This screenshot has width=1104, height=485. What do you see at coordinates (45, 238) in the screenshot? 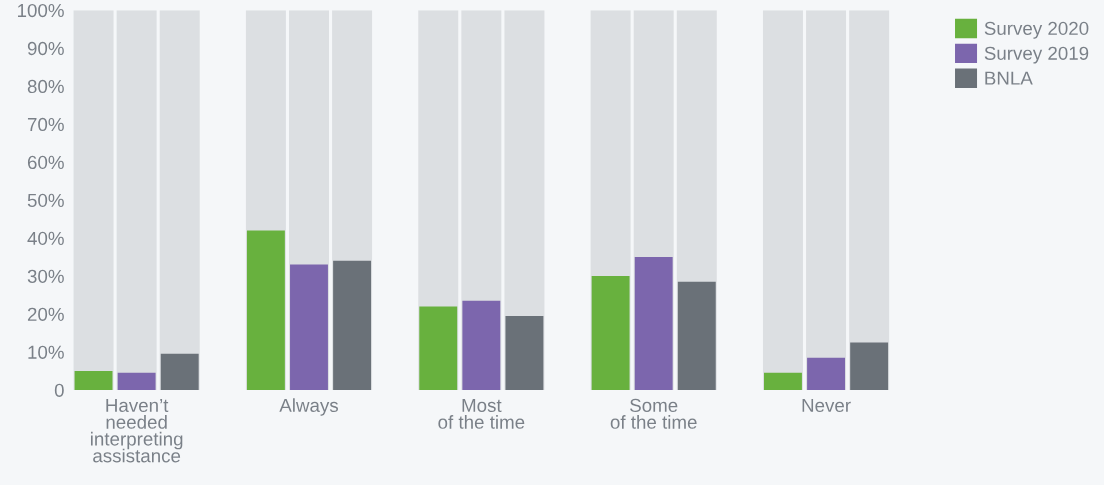
I see `y-tick-label: 40%` at bounding box center [45, 238].